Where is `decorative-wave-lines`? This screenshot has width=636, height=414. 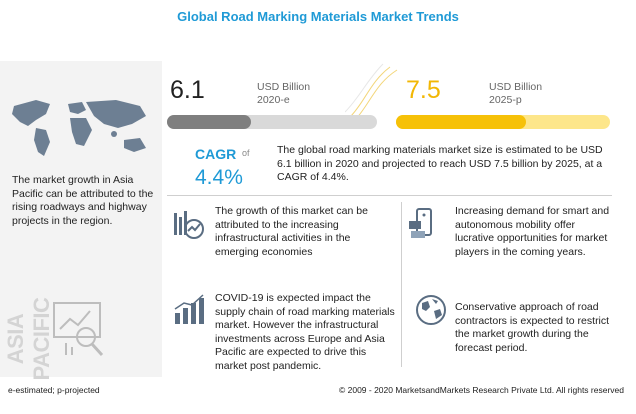 decorative-wave-lines is located at coordinates (371, 92).